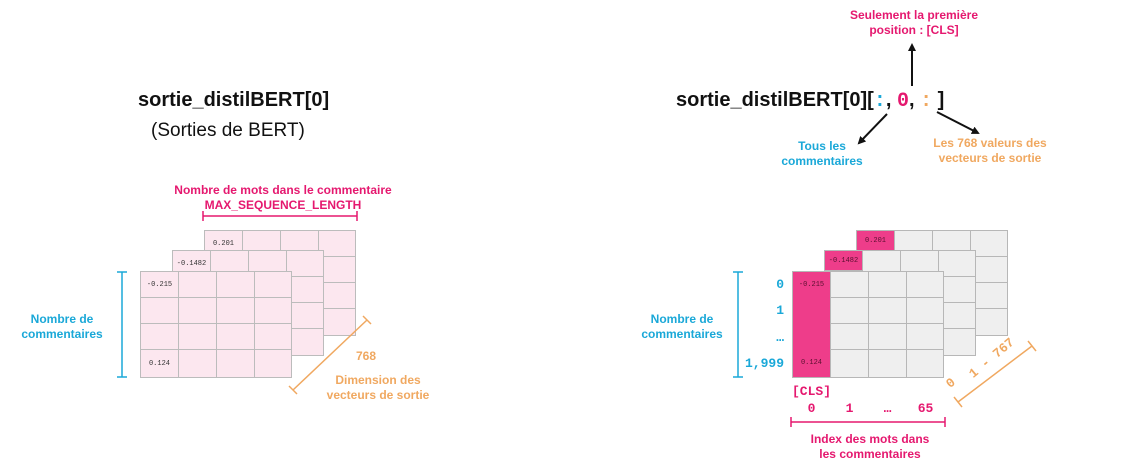 Image resolution: width=1142 pixels, height=469 pixels. I want to click on left-title: sortie_distilBERT[0], so click(234, 100).